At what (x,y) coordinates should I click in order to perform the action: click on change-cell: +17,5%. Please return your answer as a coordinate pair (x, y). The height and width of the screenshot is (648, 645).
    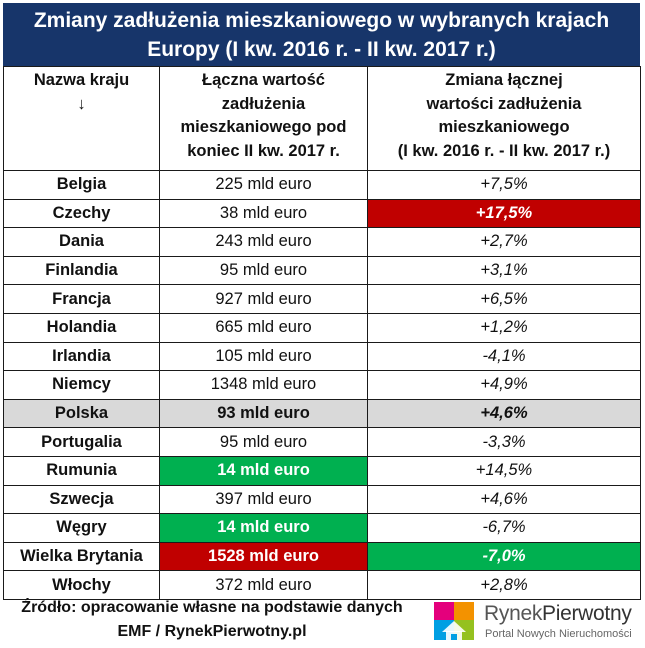
    Looking at the image, I should click on (504, 213).